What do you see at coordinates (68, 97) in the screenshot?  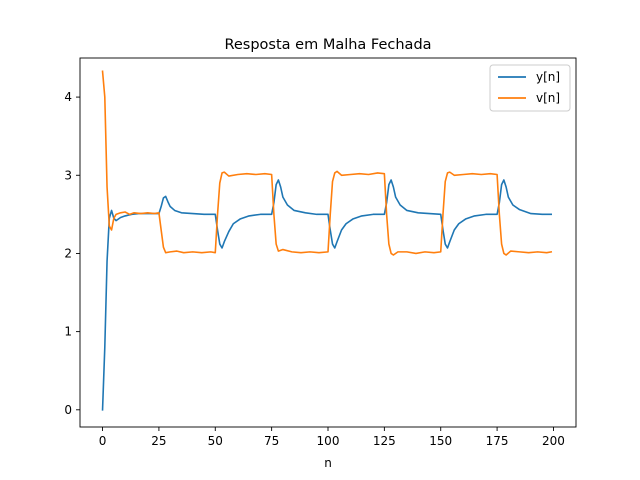 I see `y-tick-label: 4` at bounding box center [68, 97].